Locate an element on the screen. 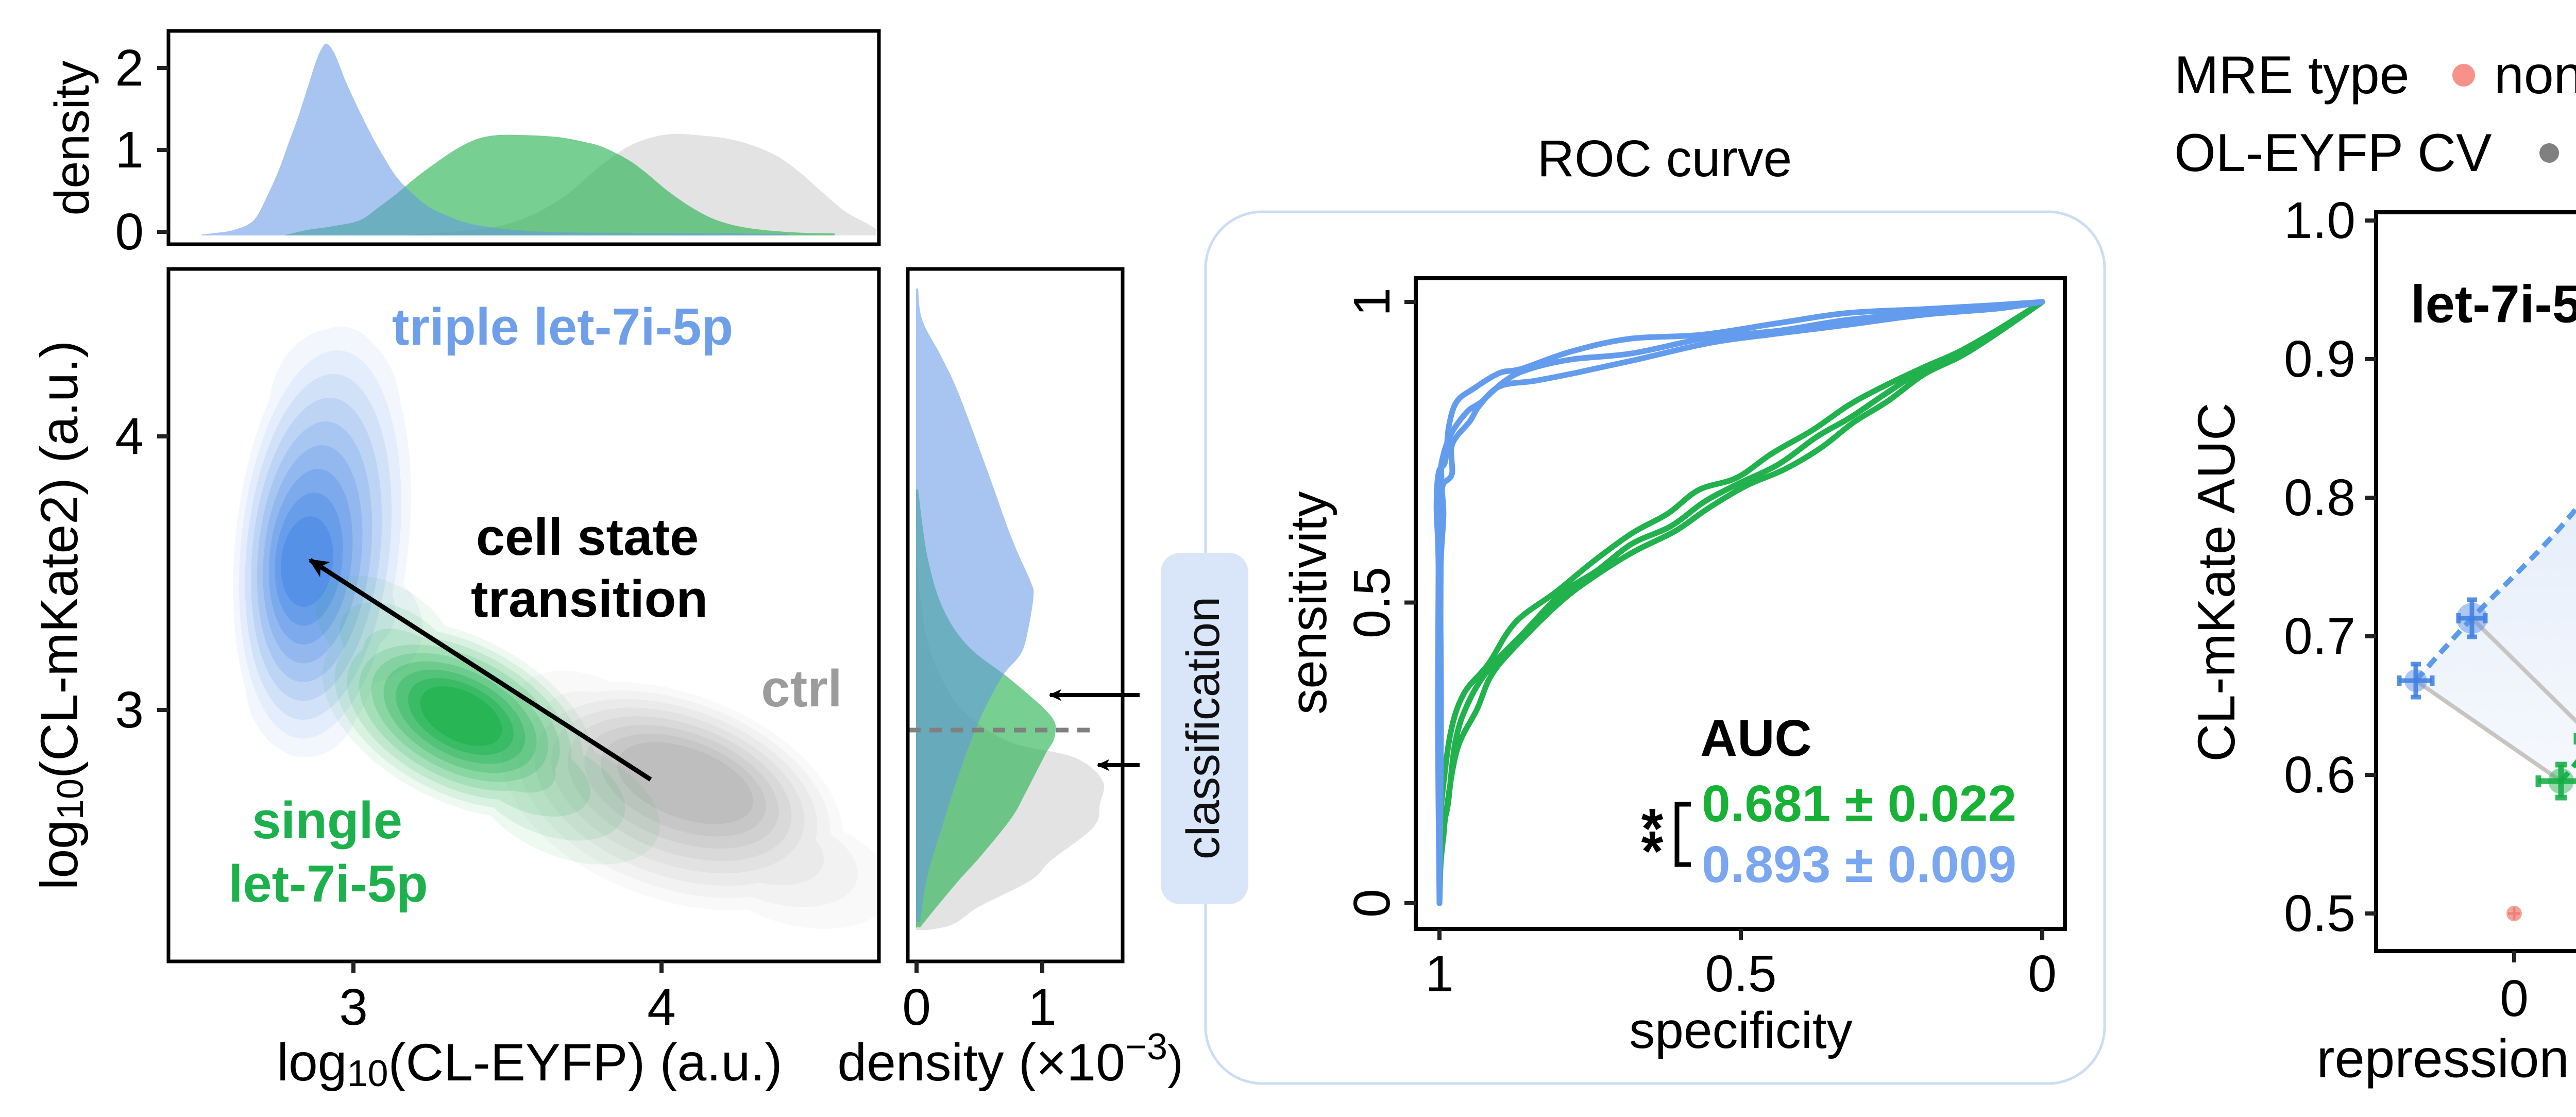 This screenshot has width=2576, height=1117. svg-text: CL-mKate AUC is located at coordinates (2216, 581).